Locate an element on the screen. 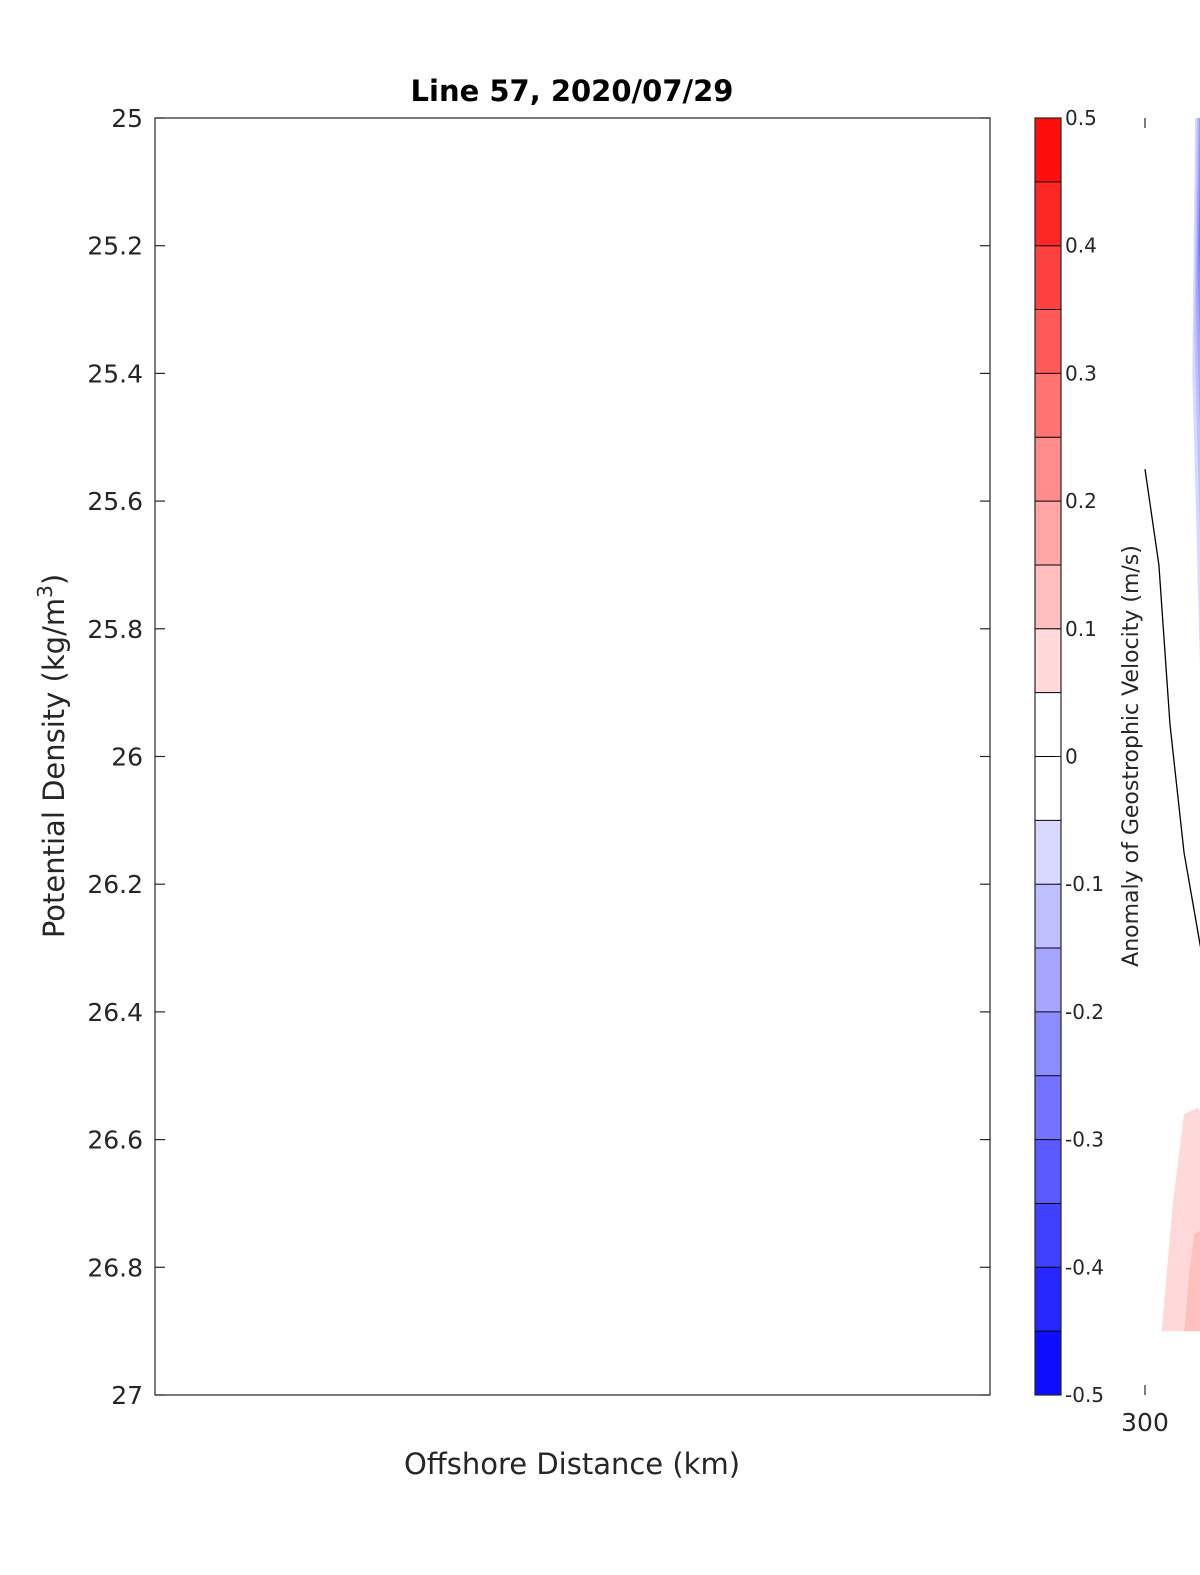 Image resolution: width=1200 pixels, height=1575 pixels. colorbar-tick-label: -0.4 is located at coordinates (1084, 1267).